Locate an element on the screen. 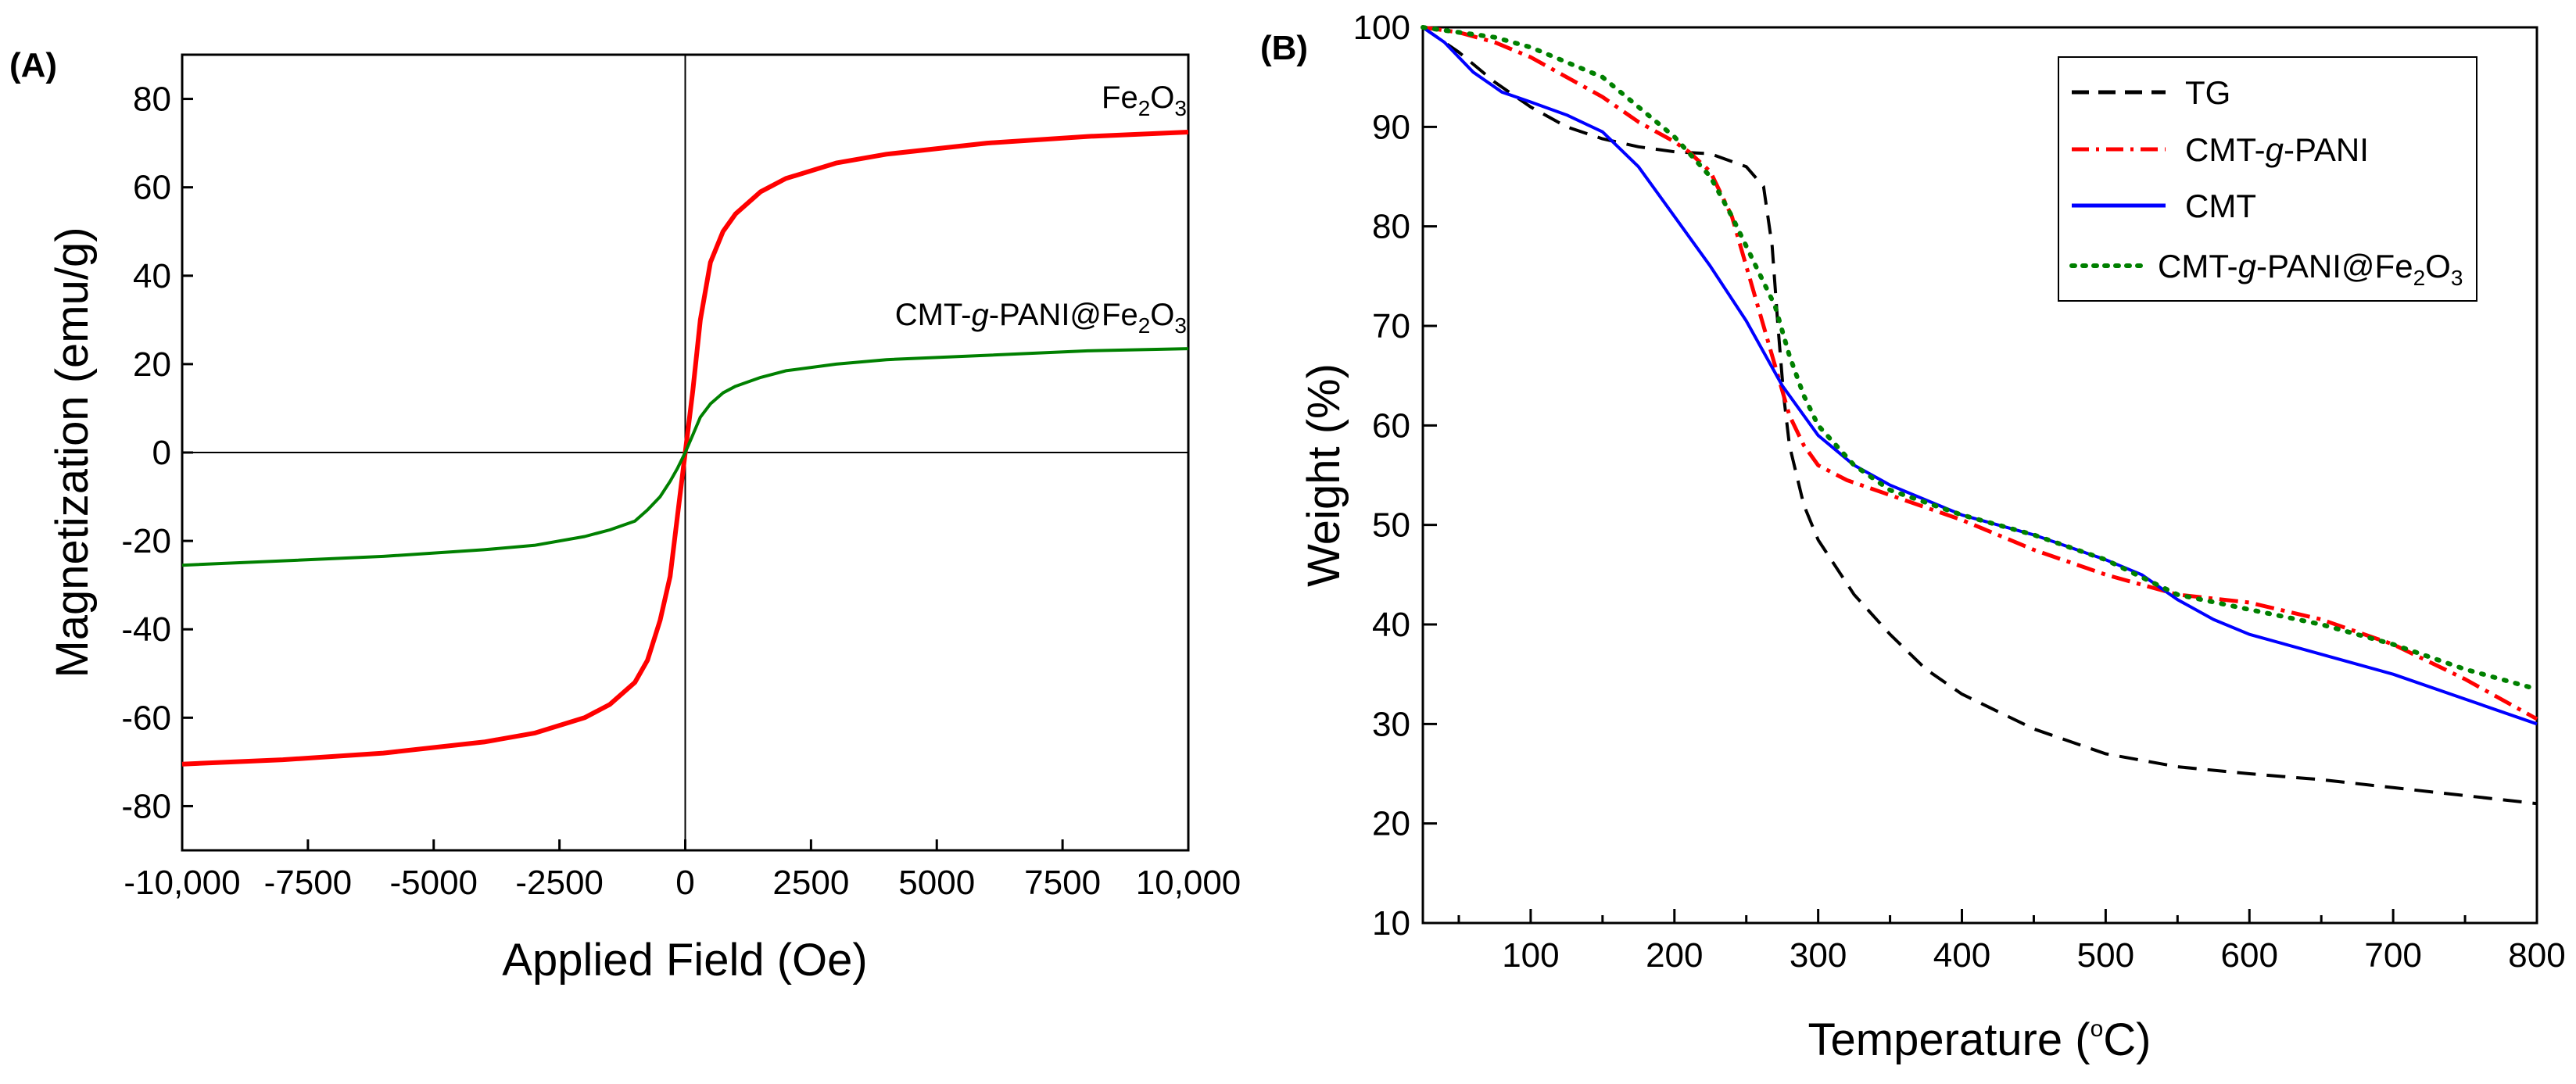  panel-b-x-axis-title: Temperature (oC) is located at coordinates (1979, 1039).